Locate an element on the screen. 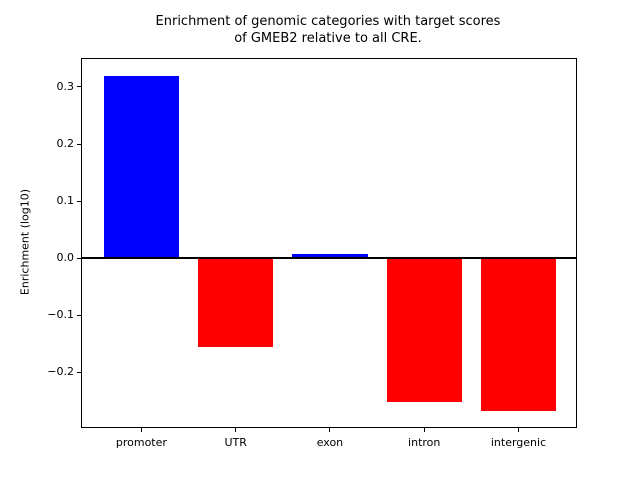  y-tick-label: −0.2 is located at coordinates (60, 372).